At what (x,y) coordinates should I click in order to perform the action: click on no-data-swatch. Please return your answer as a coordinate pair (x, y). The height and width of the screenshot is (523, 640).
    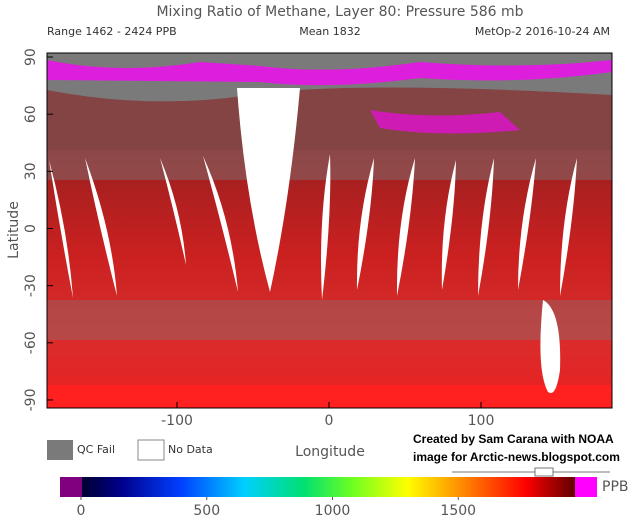
    Looking at the image, I should click on (151, 450).